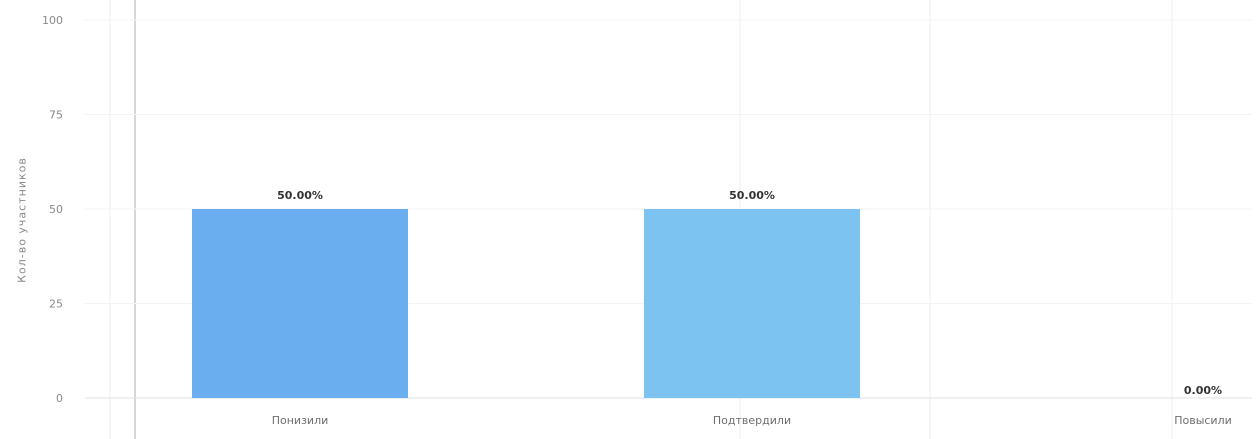  I want to click on x-axis-ticks: Понизили Подтвердили Повысили, so click(752, 420).